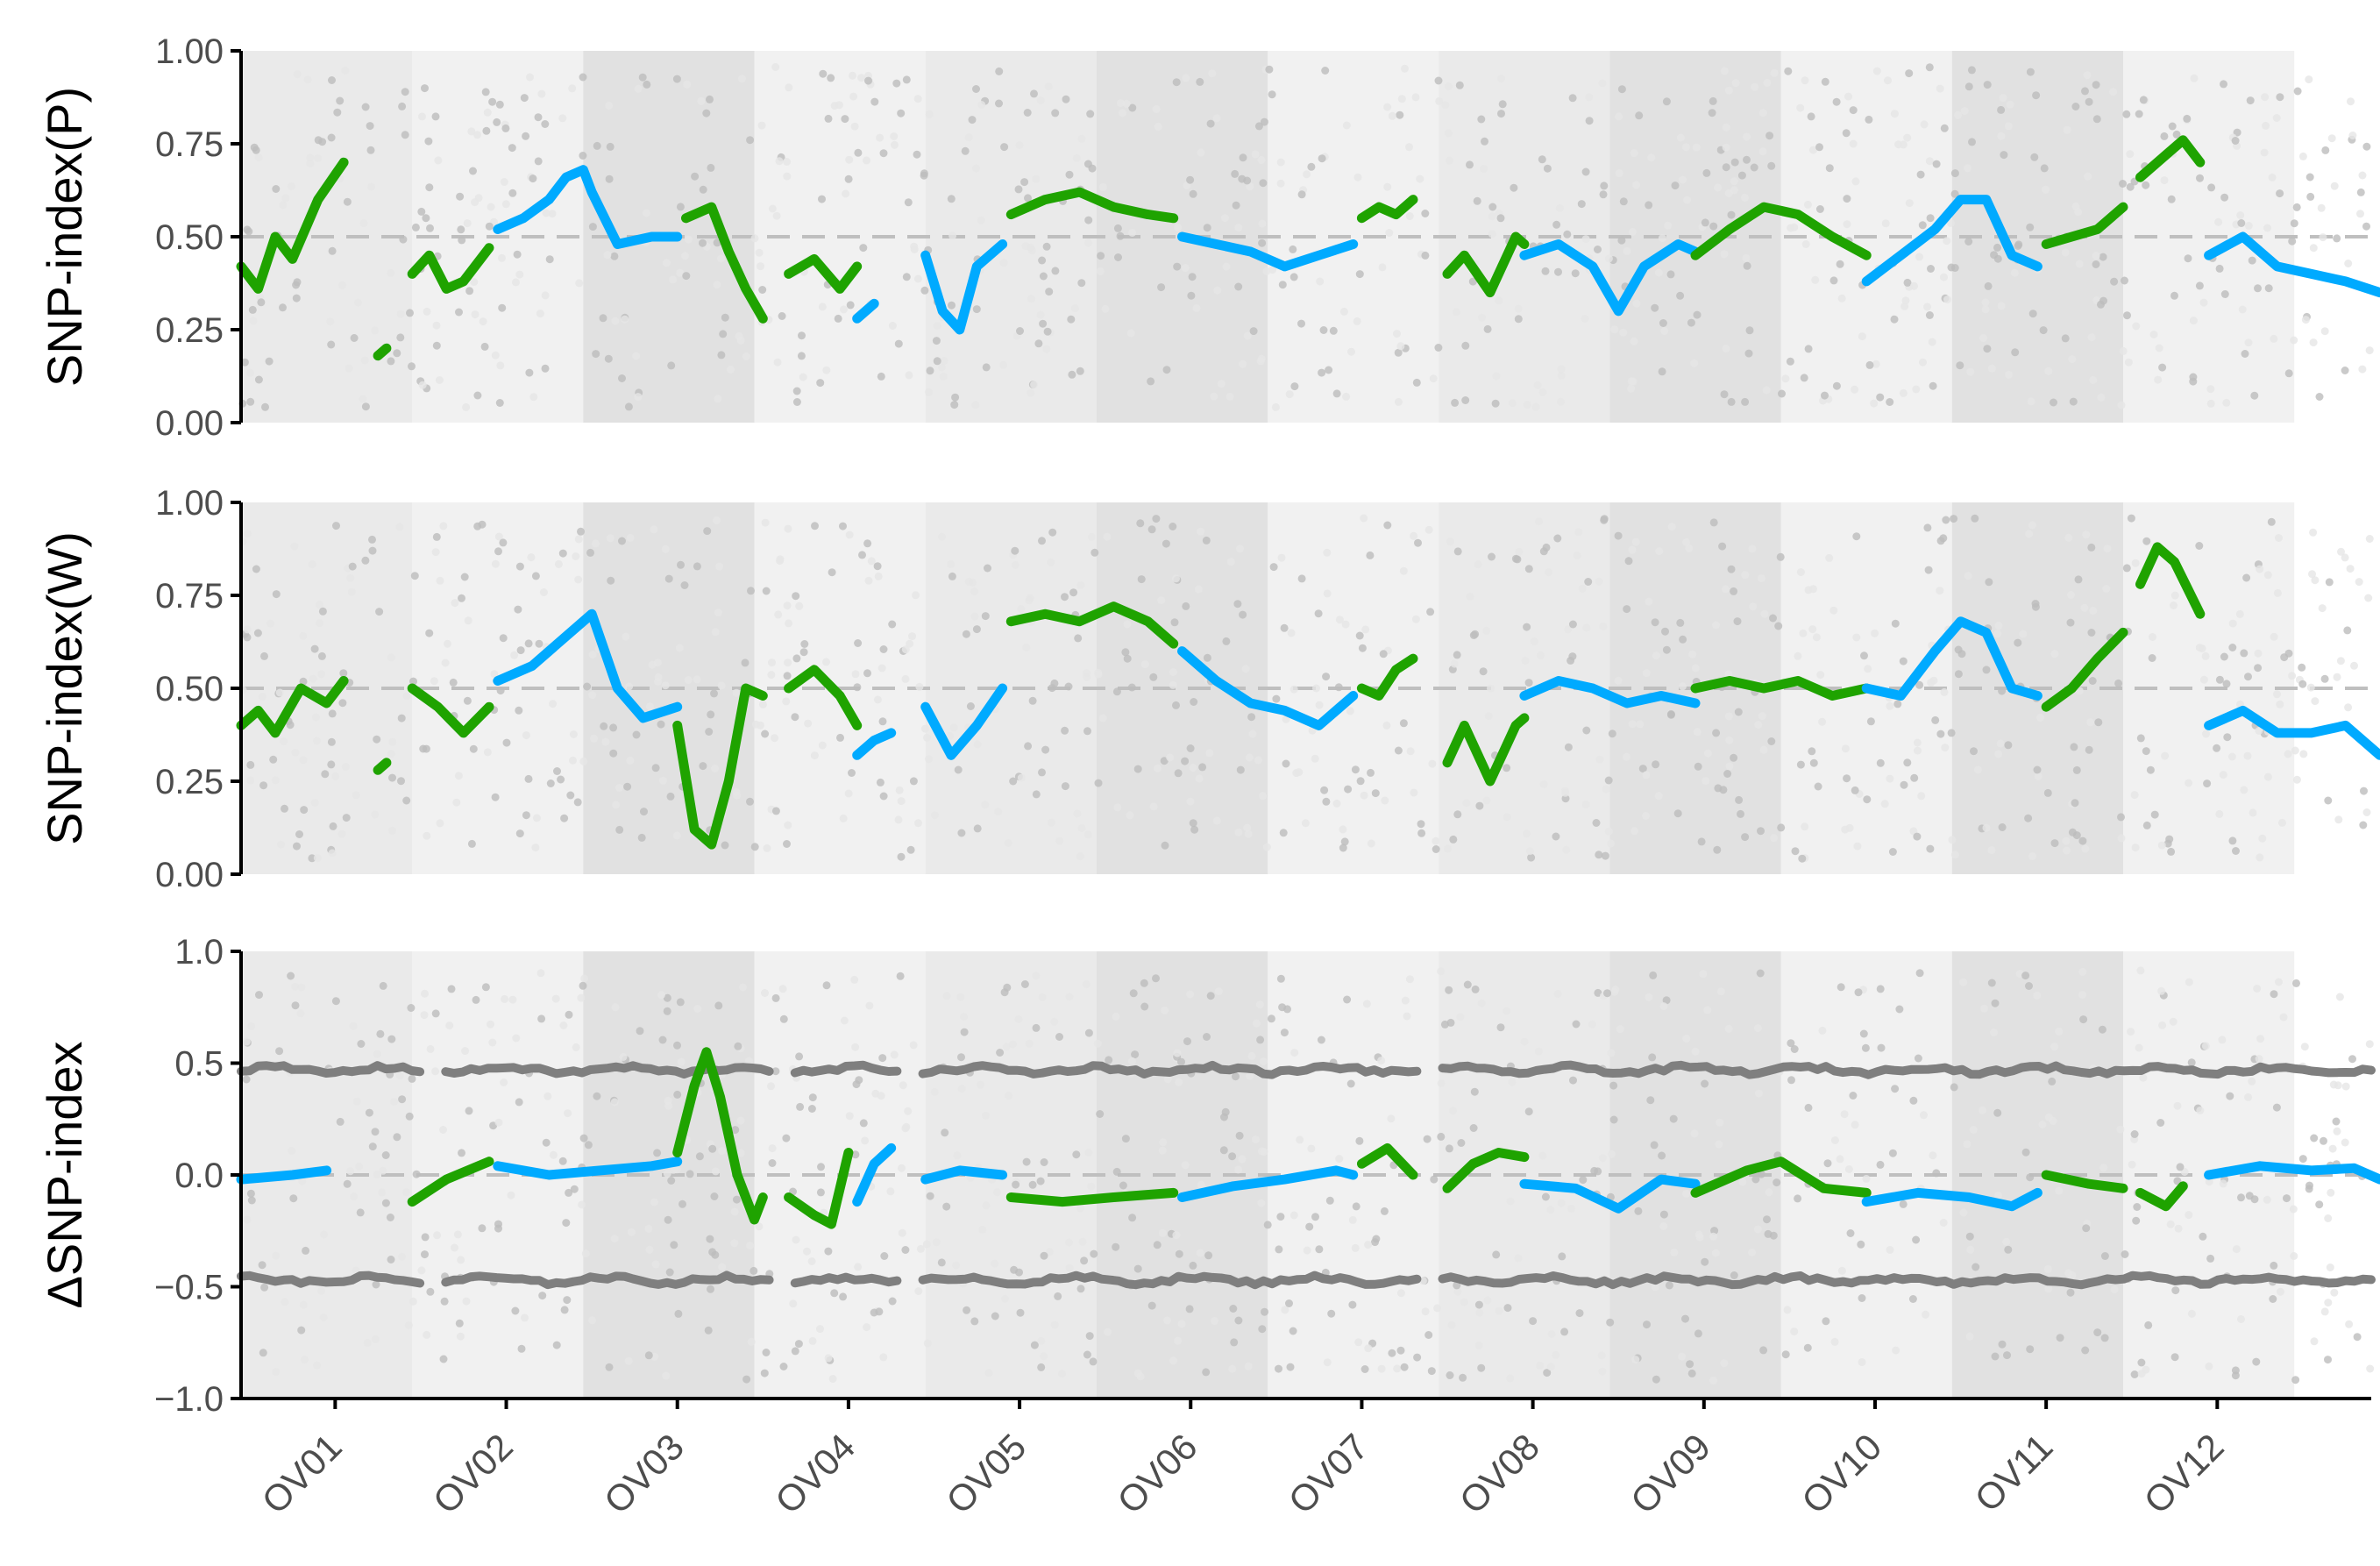  What do you see at coordinates (1306, 1069) in the screenshot?
I see `upper-threshold-line` at bounding box center [1306, 1069].